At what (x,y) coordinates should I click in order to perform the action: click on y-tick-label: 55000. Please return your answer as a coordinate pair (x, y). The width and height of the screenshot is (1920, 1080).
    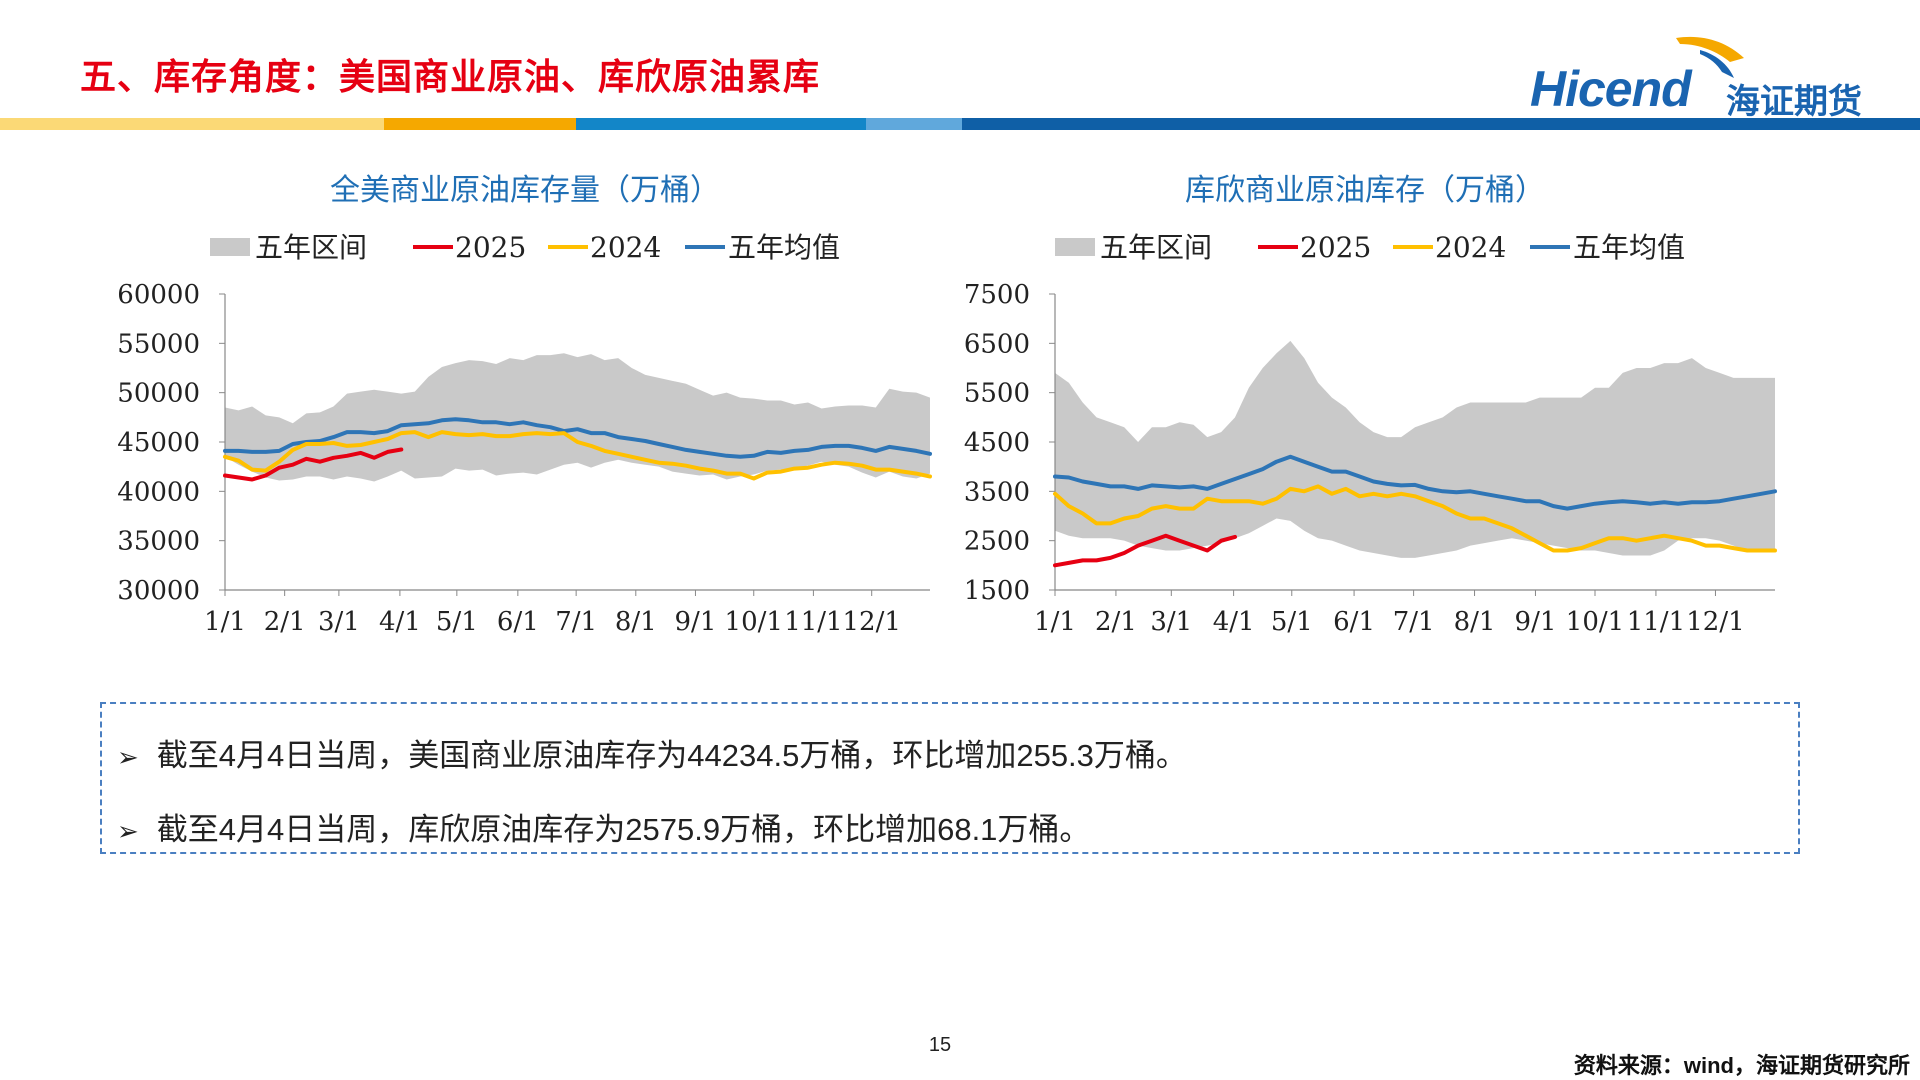
    Looking at the image, I should click on (158, 344).